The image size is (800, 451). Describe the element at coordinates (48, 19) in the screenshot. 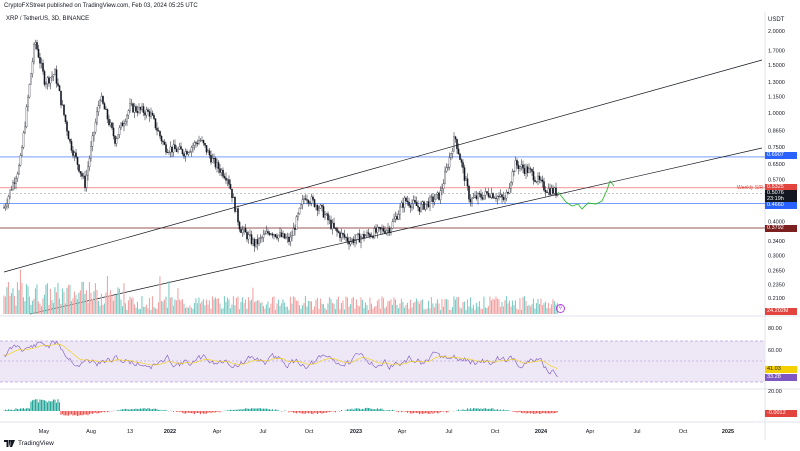

I see `symbol-title: XRP / TetherUS, 3D, BINANCE` at that location.